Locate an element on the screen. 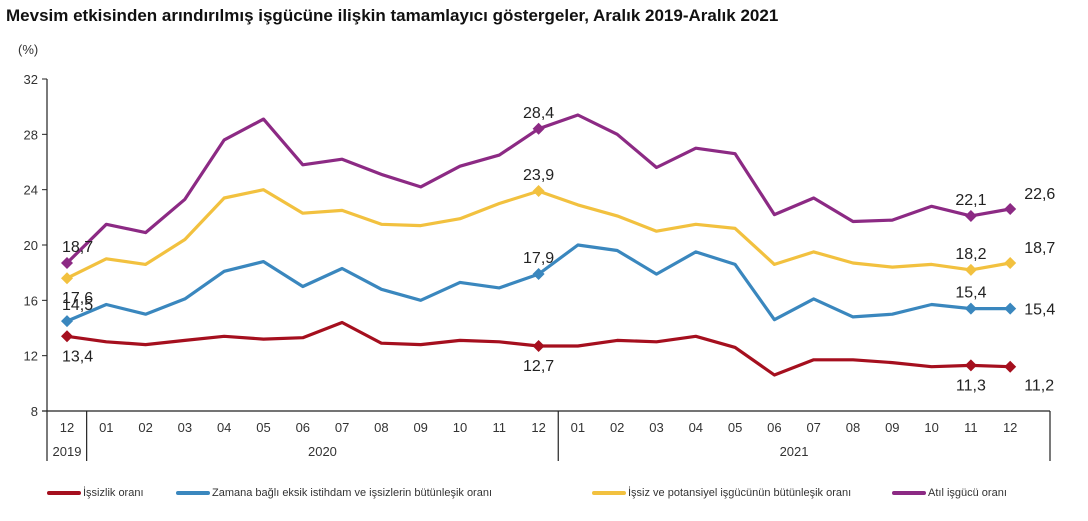 The image size is (1088, 521). legend-label: İşsizlik oranı is located at coordinates (113, 493).